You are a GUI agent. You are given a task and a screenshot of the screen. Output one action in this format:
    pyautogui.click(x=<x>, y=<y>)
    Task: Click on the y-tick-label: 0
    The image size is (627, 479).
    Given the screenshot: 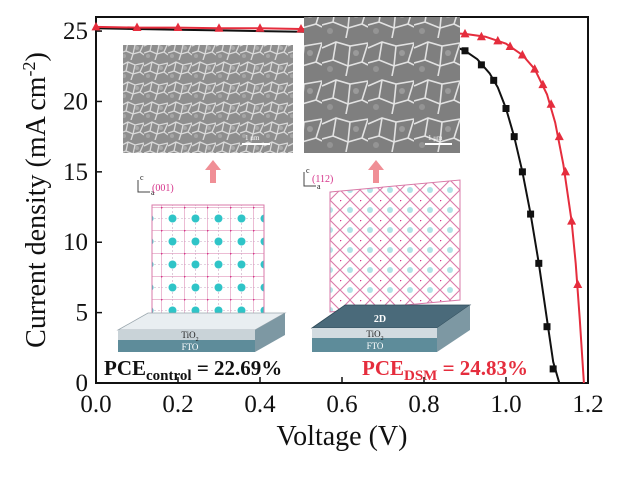 What is the action you would take?
    pyautogui.click(x=82, y=383)
    